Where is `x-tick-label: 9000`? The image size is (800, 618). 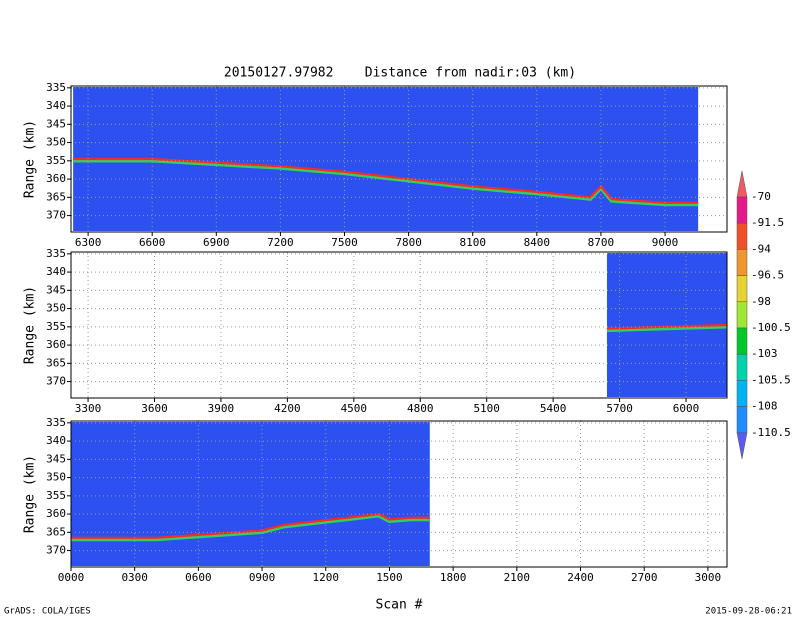 x-tick-label: 9000 is located at coordinates (665, 242).